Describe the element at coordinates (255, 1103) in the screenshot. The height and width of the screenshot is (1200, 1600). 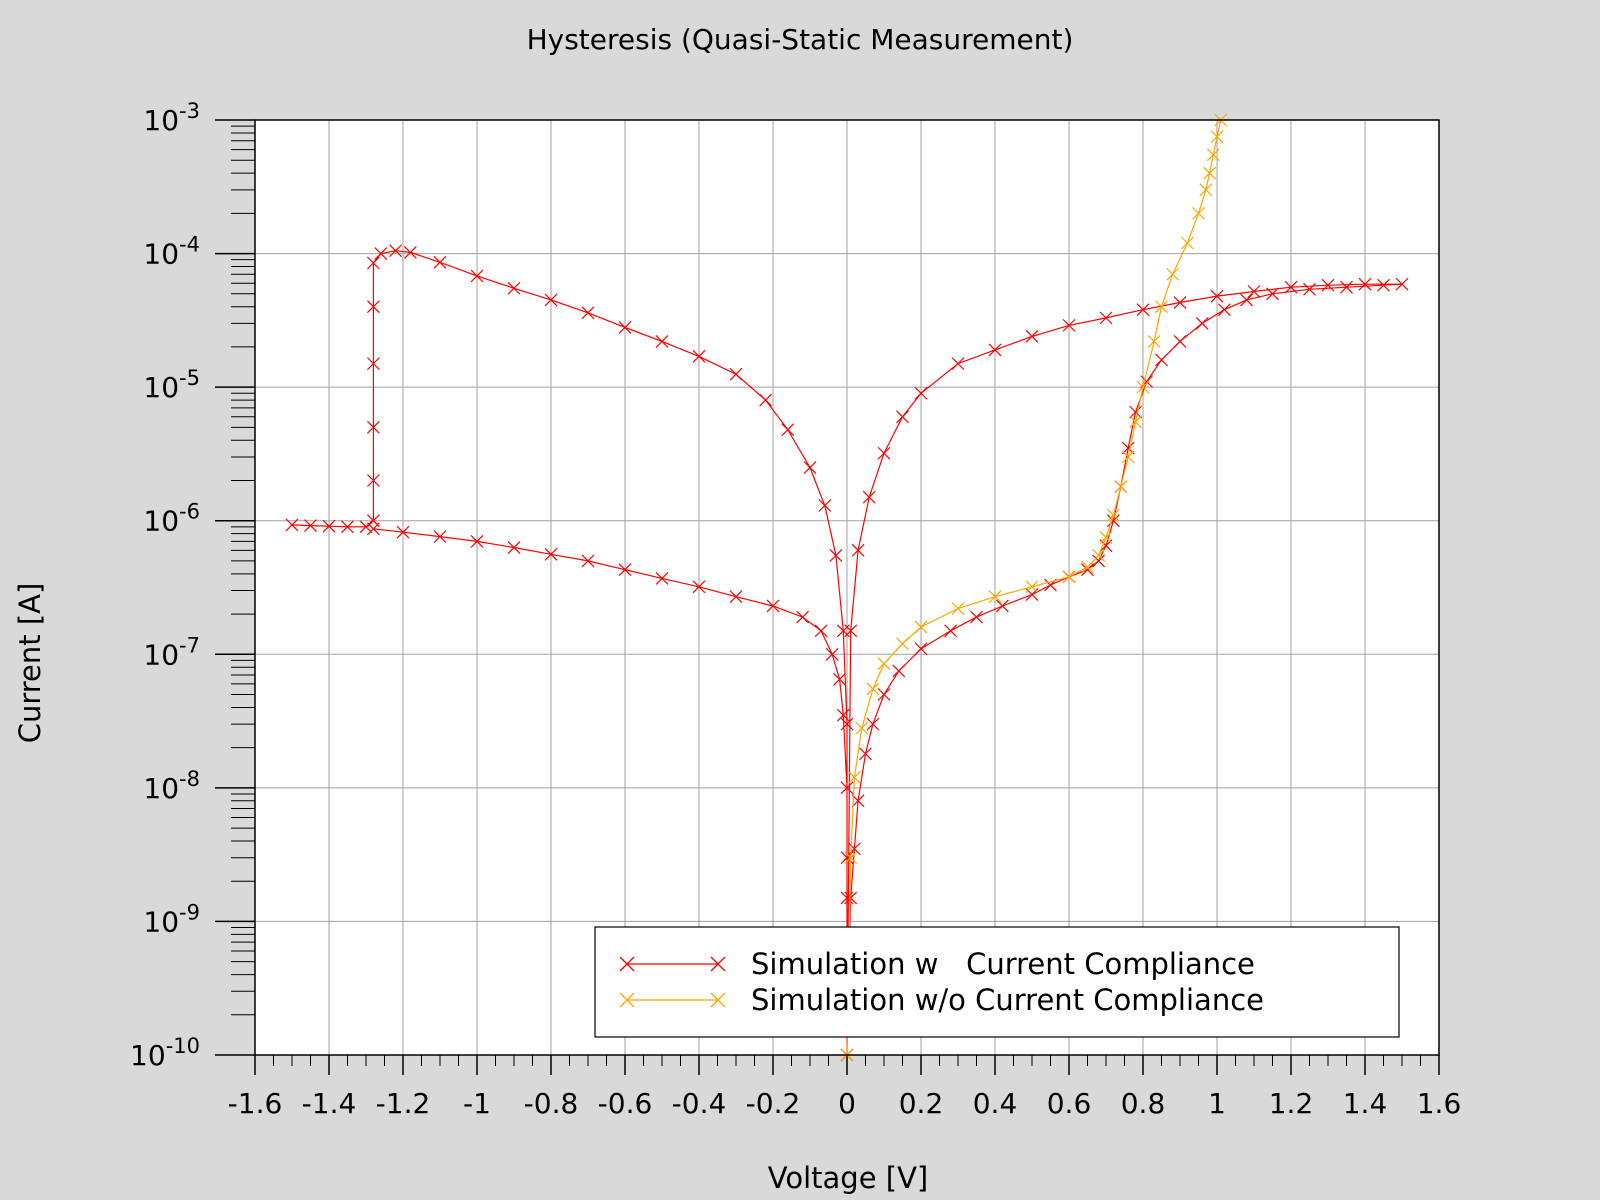
I see `x-tick-label: -1.6` at that location.